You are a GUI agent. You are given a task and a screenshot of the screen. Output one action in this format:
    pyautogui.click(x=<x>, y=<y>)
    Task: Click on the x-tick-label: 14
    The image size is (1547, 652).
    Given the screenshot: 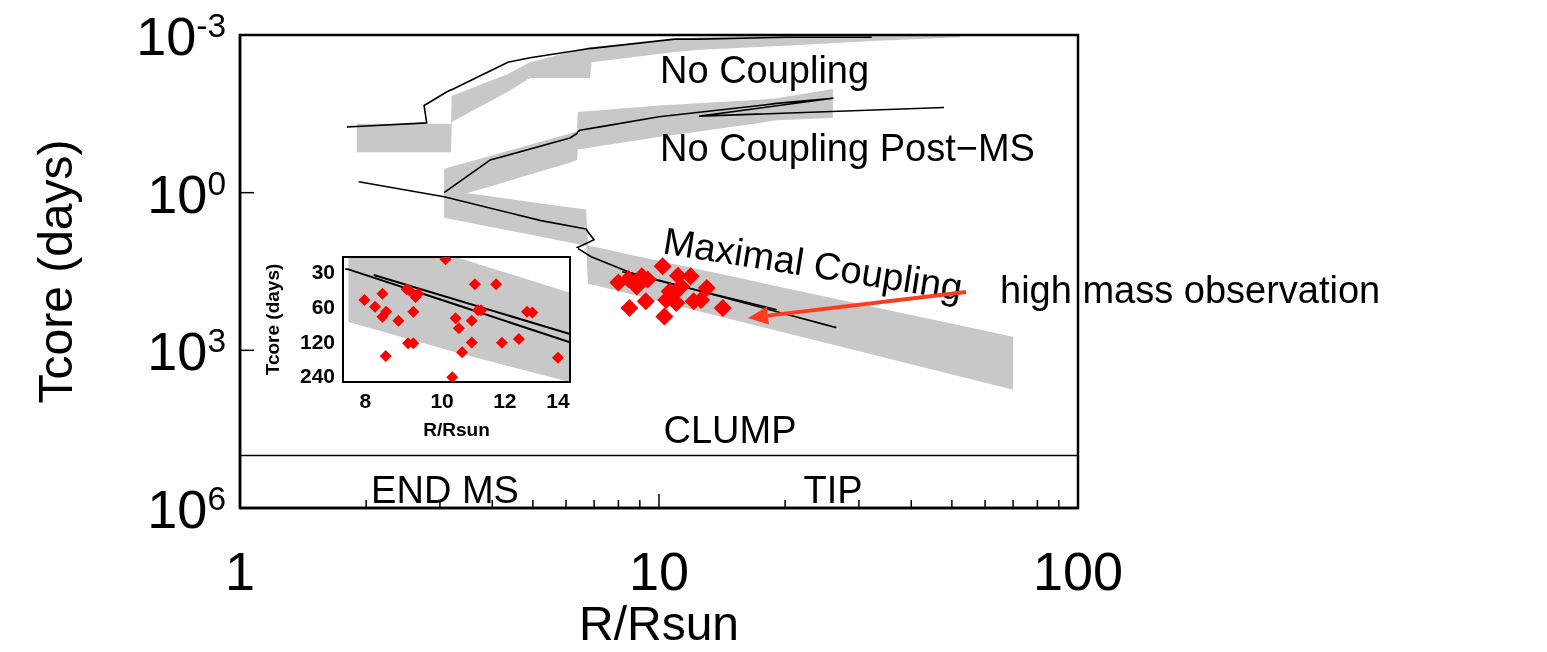 What is the action you would take?
    pyautogui.click(x=558, y=400)
    